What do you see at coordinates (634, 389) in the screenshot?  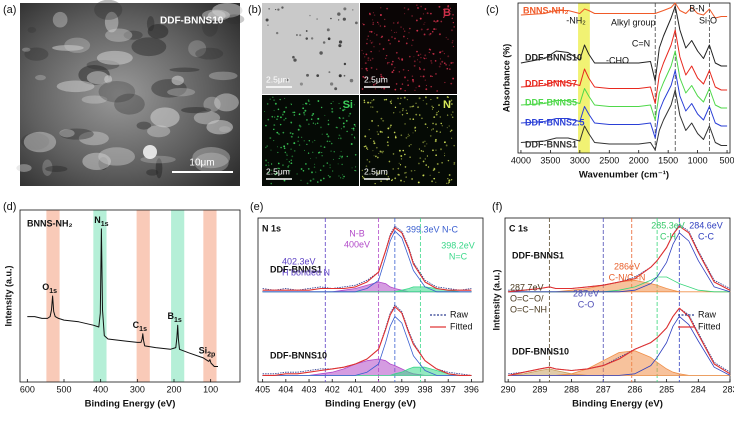 I see `x-tick-label: 286` at bounding box center [634, 389].